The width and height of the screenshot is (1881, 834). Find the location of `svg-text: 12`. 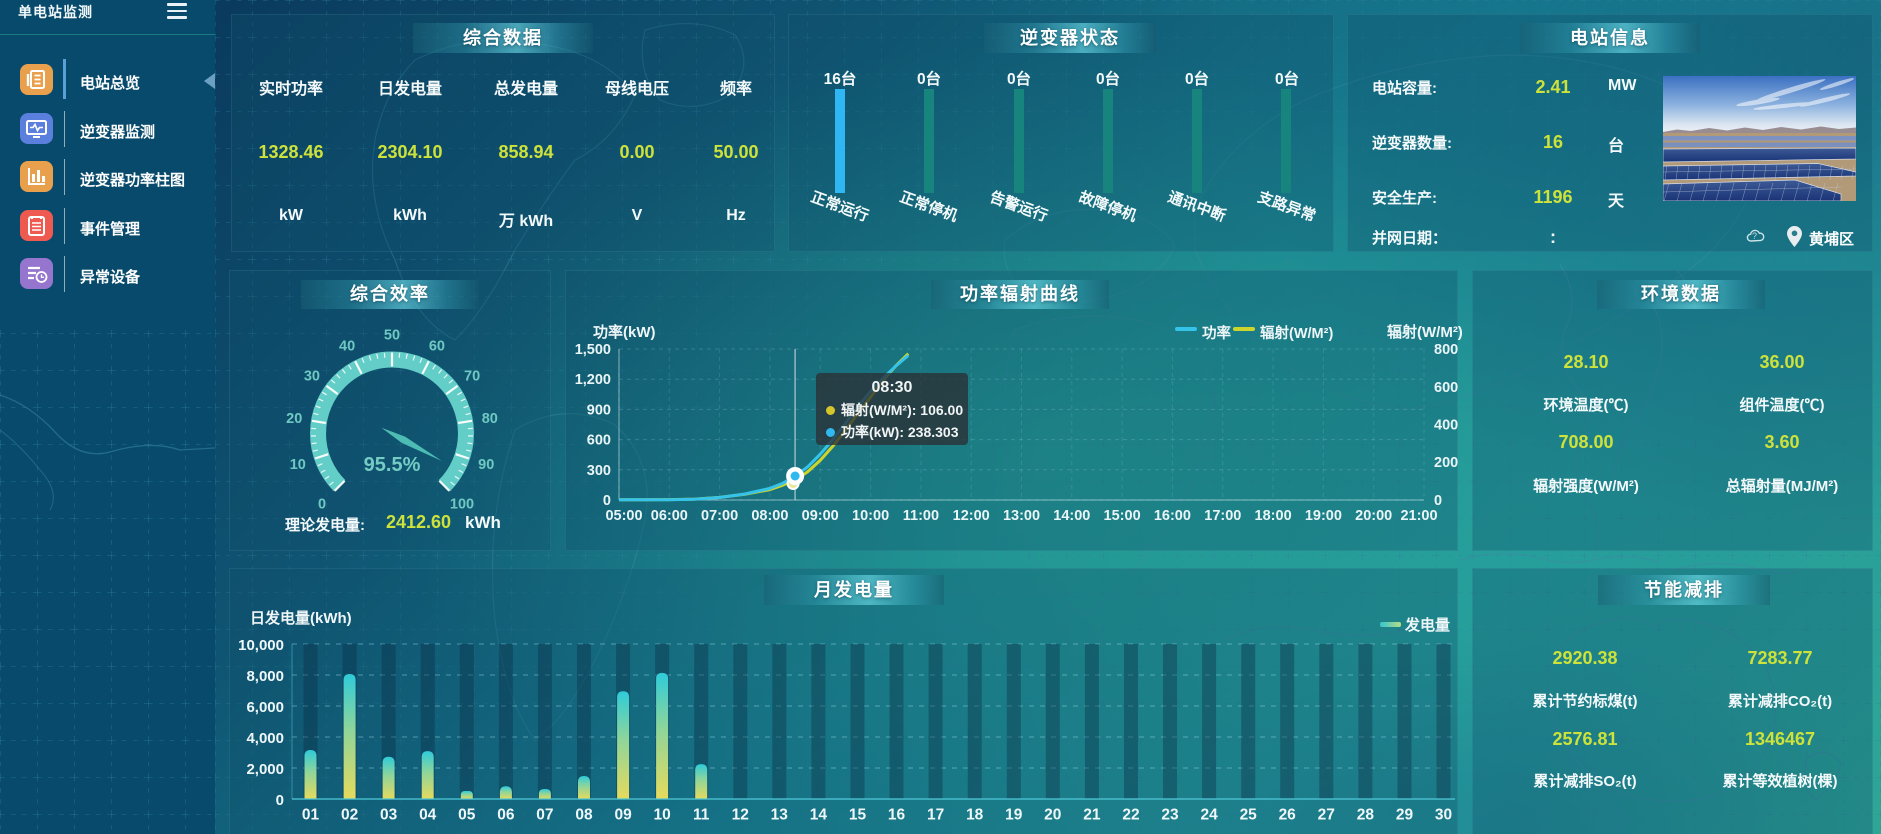

svg-text: 12 is located at coordinates (740, 815).